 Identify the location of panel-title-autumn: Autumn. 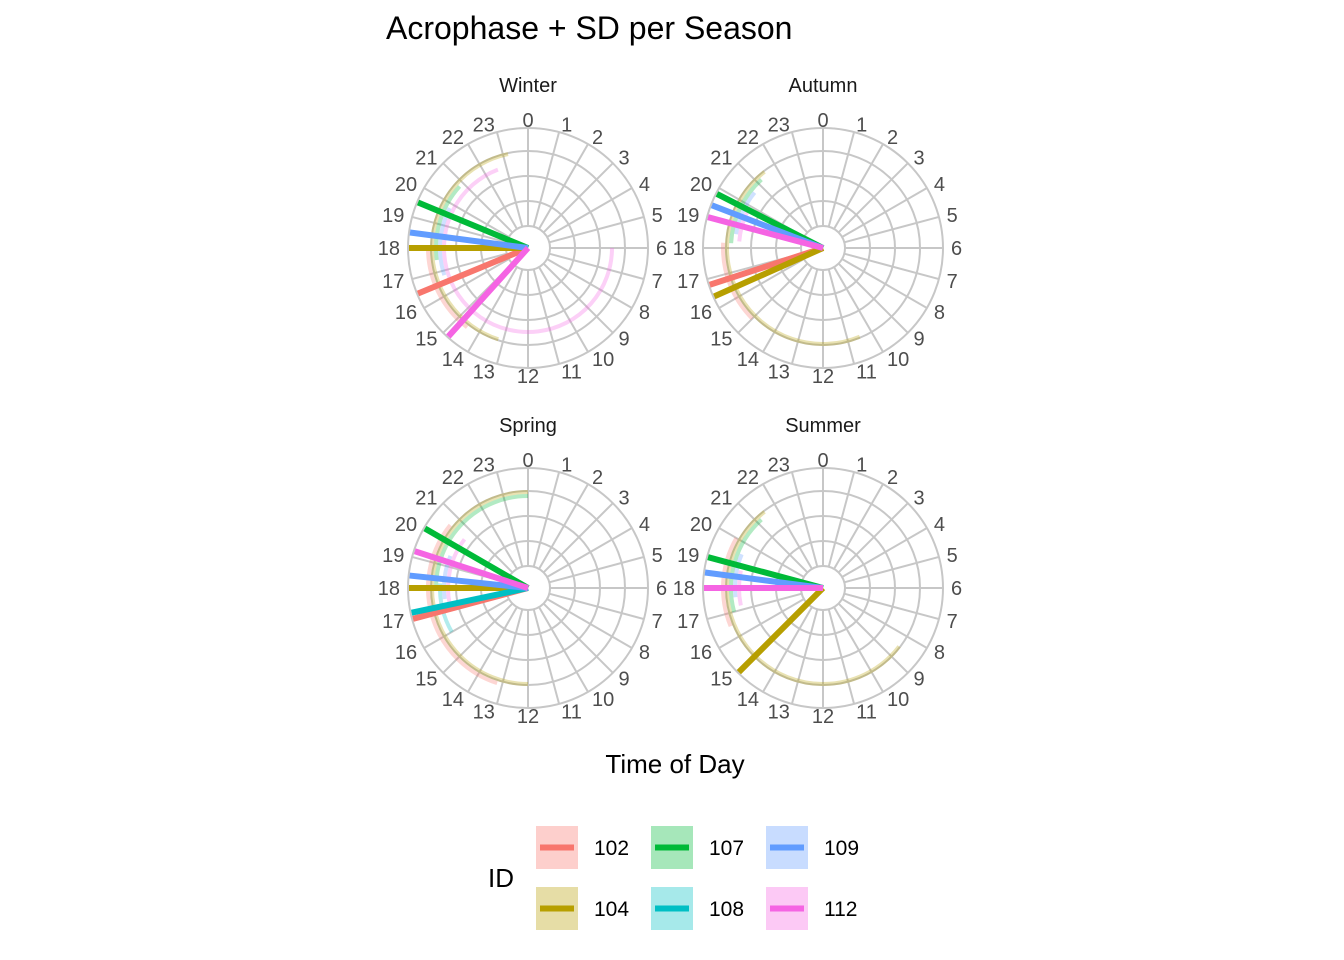
(823, 86).